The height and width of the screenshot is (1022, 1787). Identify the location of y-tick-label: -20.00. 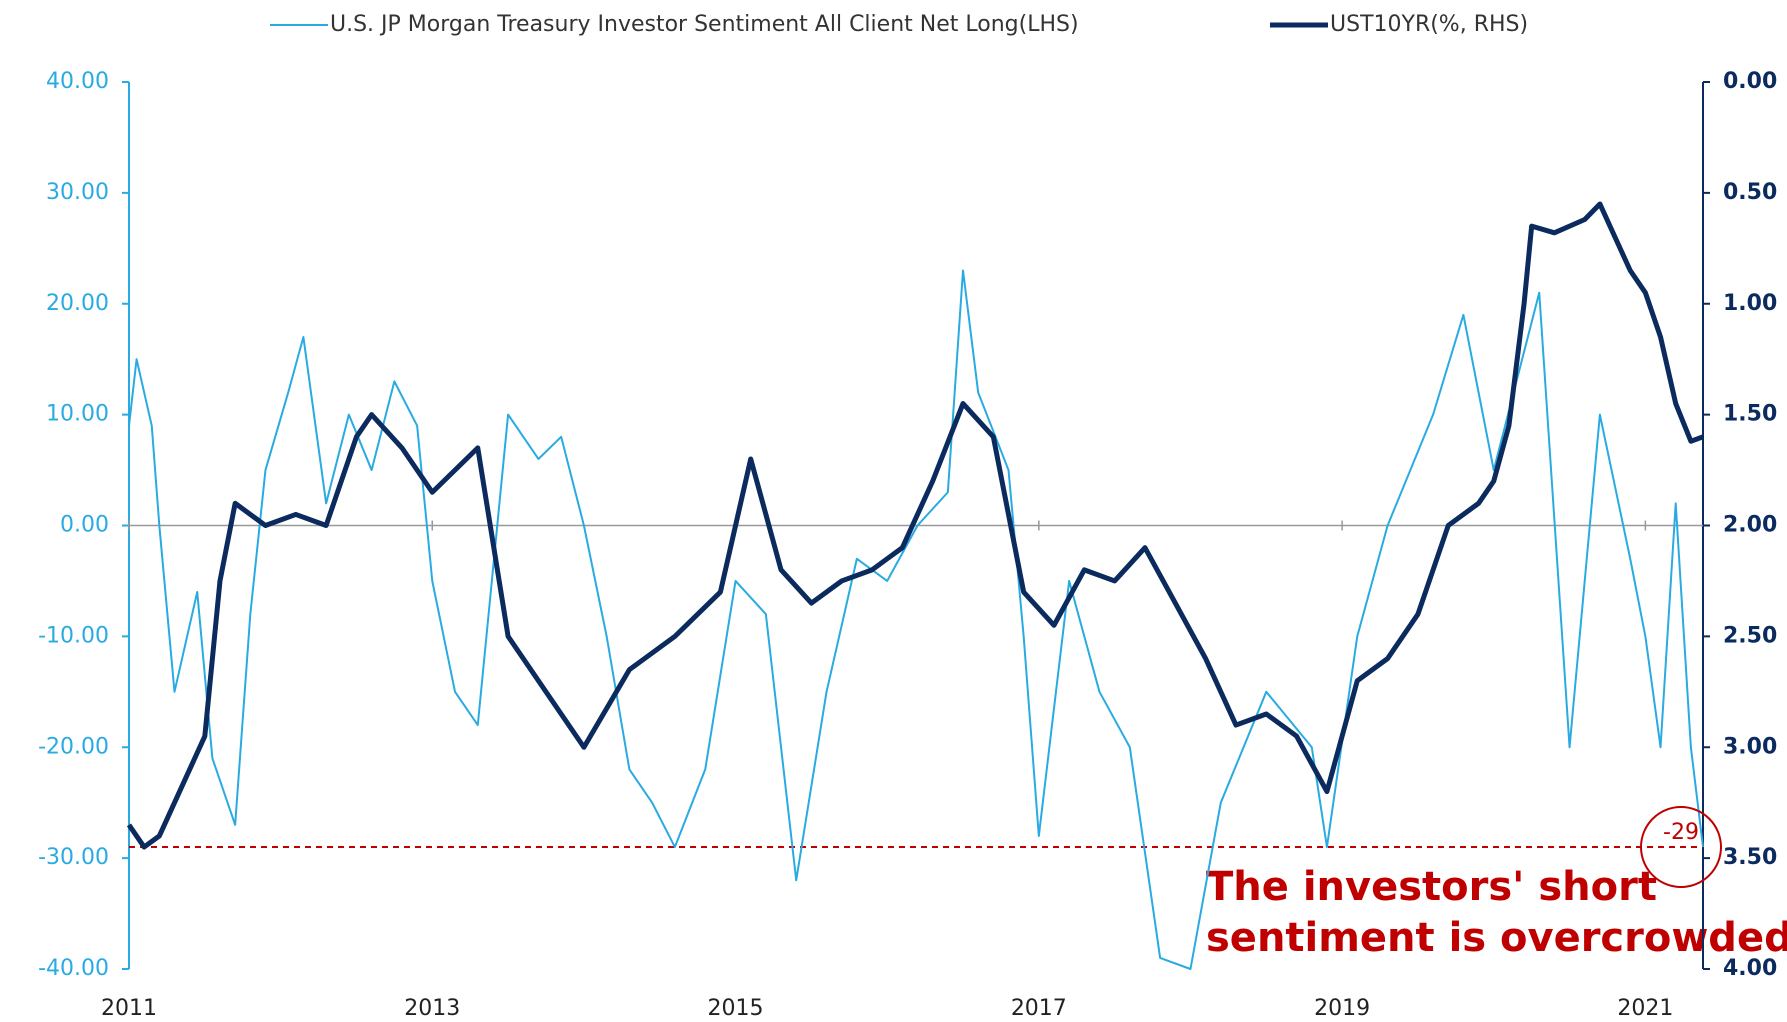
(73, 746).